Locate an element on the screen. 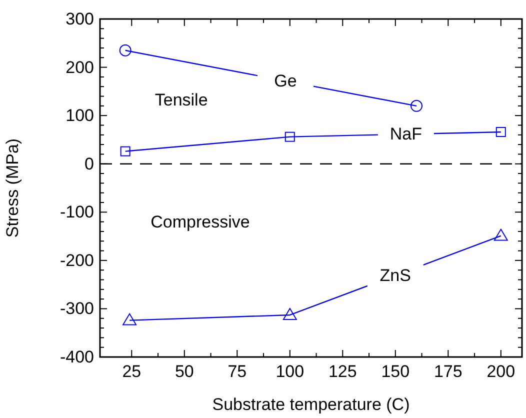 The width and height of the screenshot is (526, 418). y-tick-label: 0 is located at coordinates (89, 164).